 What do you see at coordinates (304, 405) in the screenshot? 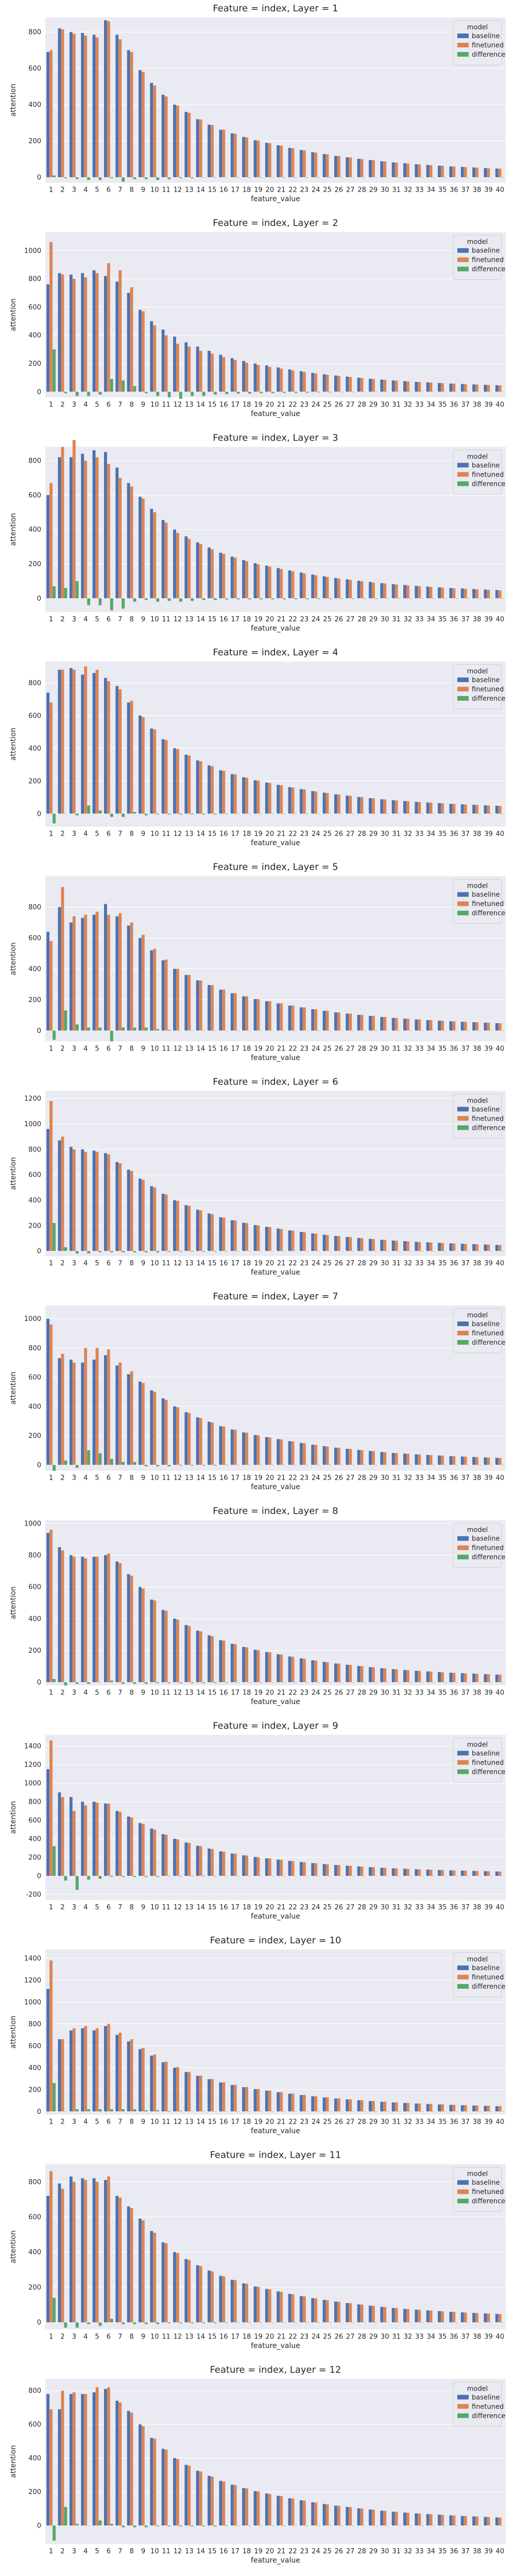
I see `x-tick-label: 23` at bounding box center [304, 405].